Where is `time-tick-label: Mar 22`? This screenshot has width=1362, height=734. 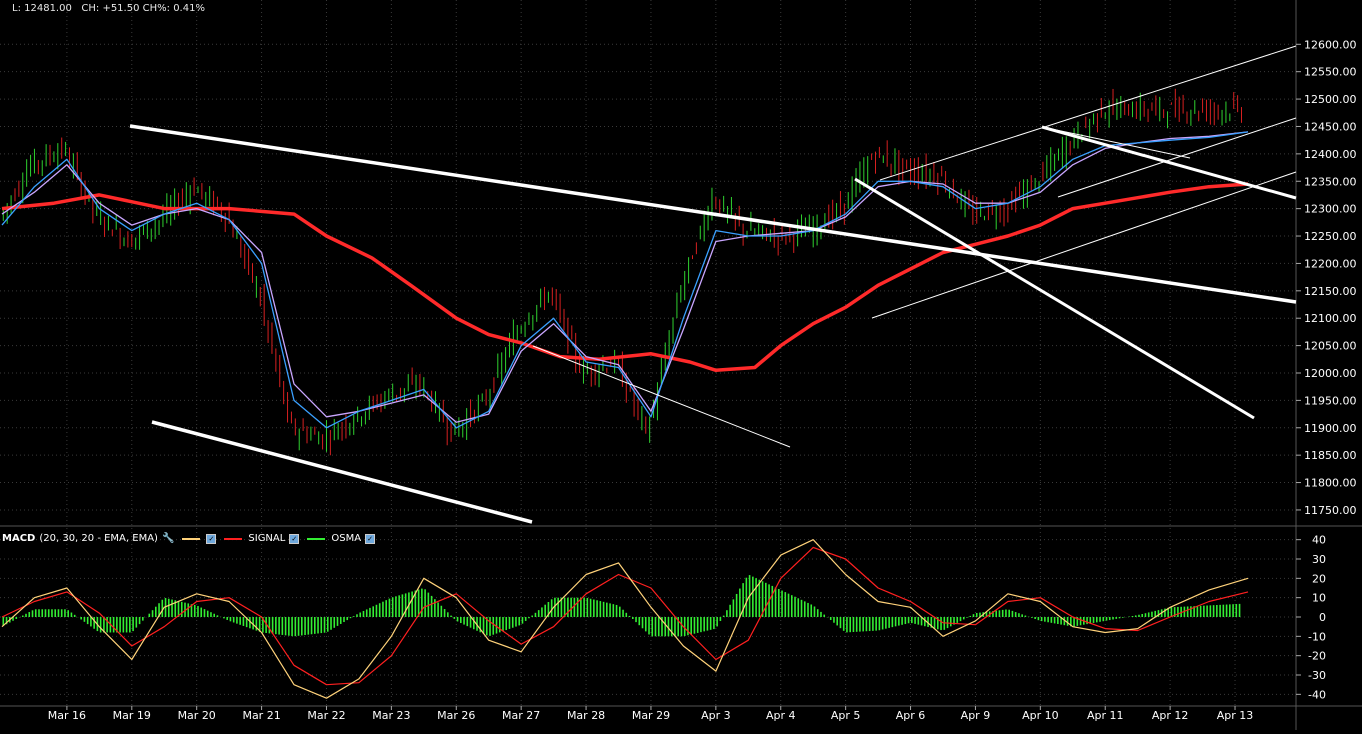 time-tick-label: Mar 22 is located at coordinates (326, 715).